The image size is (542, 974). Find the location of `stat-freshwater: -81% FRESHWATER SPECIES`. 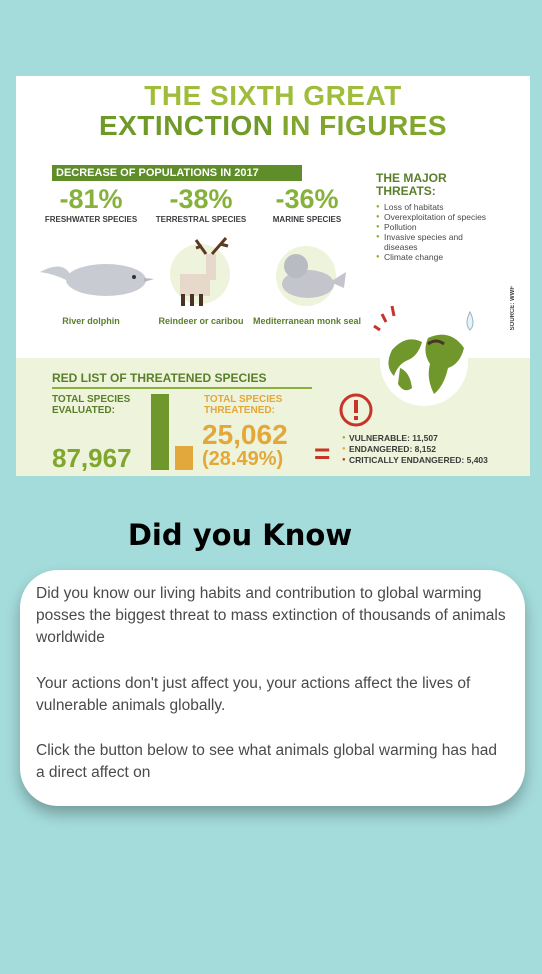

stat-freshwater: -81% FRESHWATER SPECIES is located at coordinates (91, 204).